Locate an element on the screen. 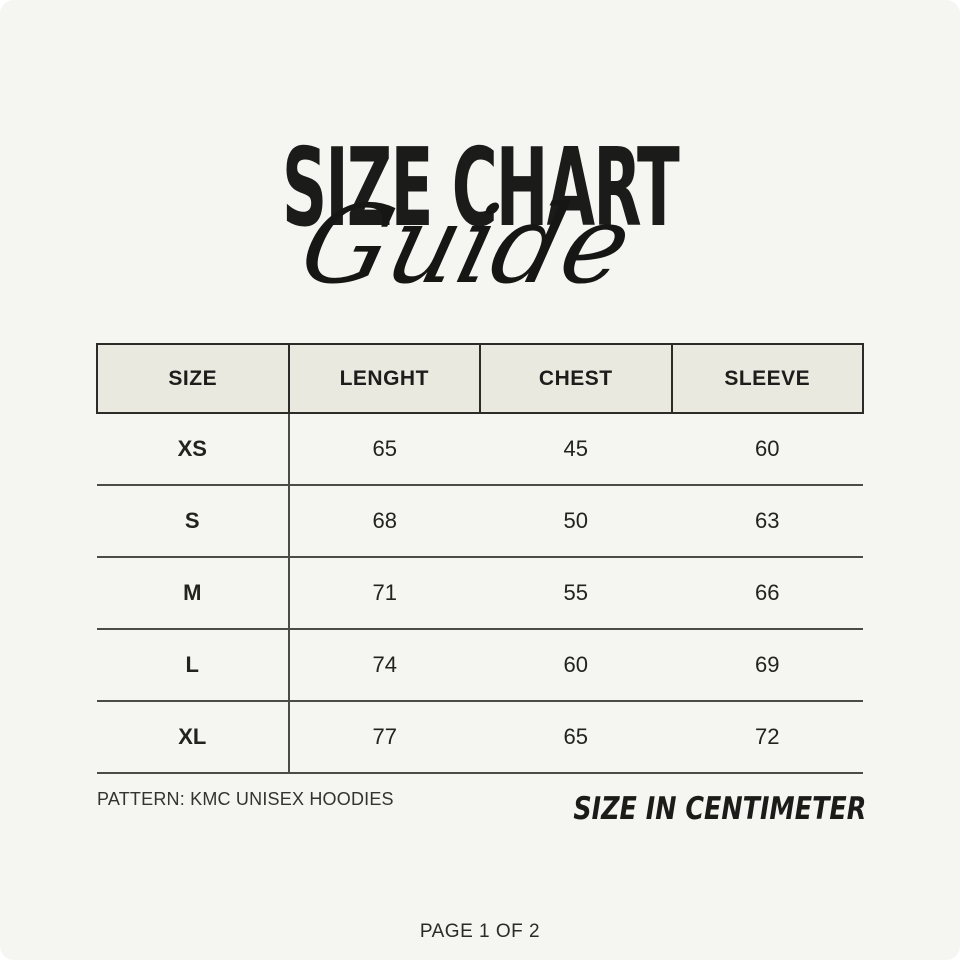 Image resolution: width=960 pixels, height=960 pixels. sleeve-value: 63 is located at coordinates (767, 521).